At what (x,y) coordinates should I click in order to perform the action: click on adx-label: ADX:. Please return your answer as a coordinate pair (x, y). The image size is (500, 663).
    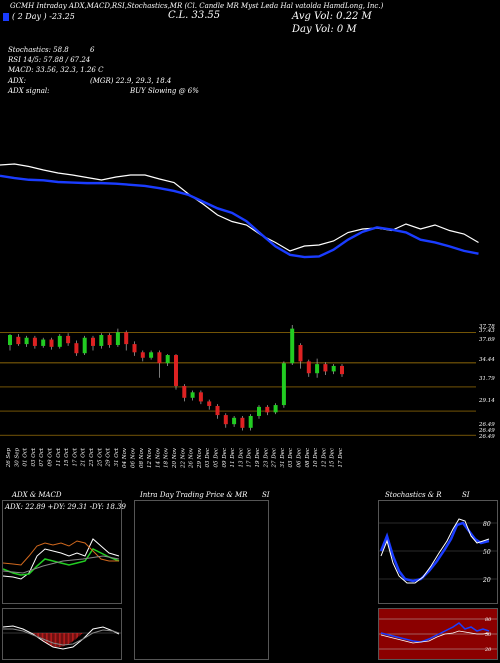
    Looking at the image, I should click on (17, 81).